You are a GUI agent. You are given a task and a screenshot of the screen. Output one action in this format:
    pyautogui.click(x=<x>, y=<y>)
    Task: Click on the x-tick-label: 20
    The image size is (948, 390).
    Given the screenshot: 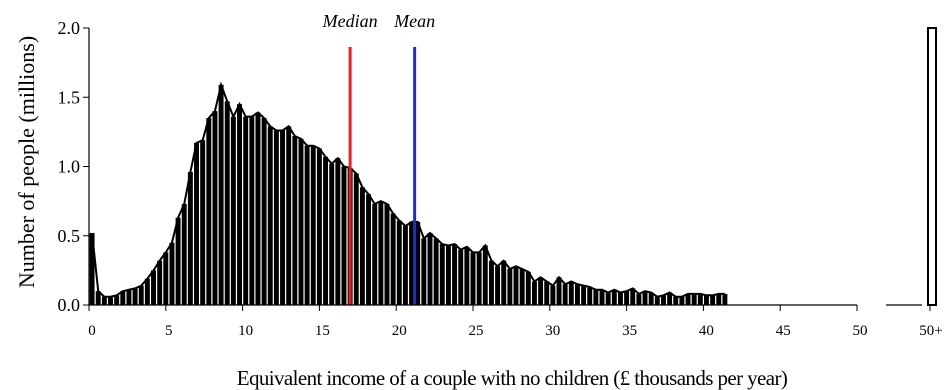 What is the action you would take?
    pyautogui.click(x=399, y=331)
    